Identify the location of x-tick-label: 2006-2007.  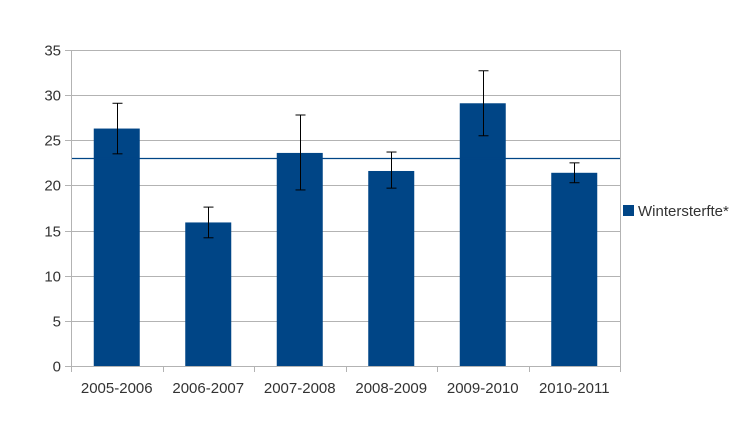
(208, 388).